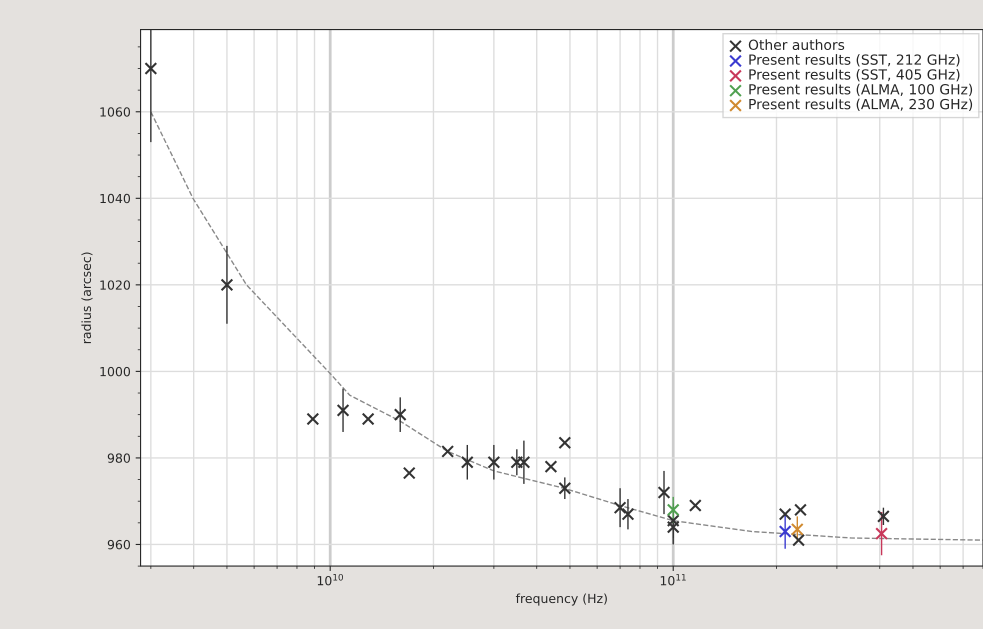 This screenshot has height=629, width=983. What do you see at coordinates (87, 298) in the screenshot?
I see `y-axis-title: radius (arcsec)` at bounding box center [87, 298].